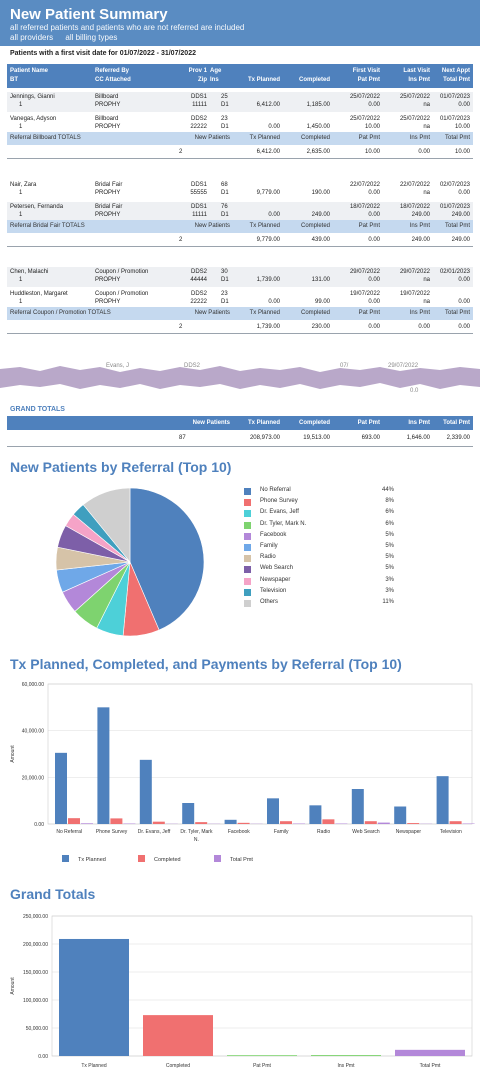 This screenshot has width=480, height=1073. What do you see at coordinates (374, 302) in the screenshot?
I see `cell-pat: 0.00` at bounding box center [374, 302].